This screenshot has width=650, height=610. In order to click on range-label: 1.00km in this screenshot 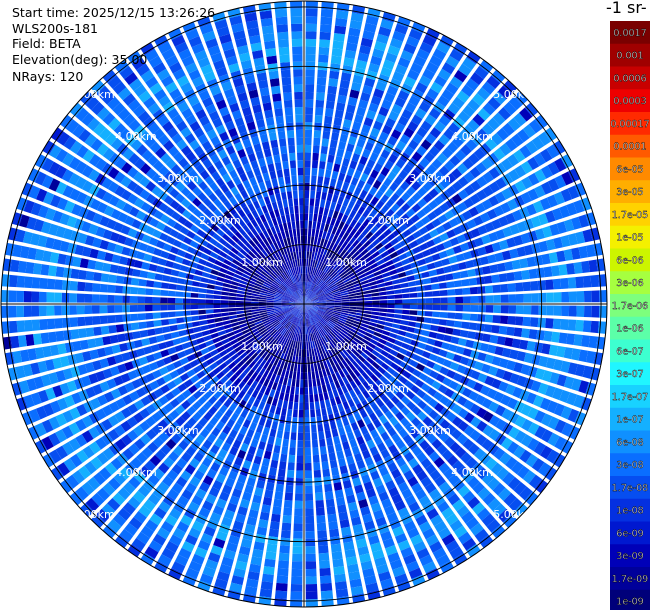, I will do `click(346, 262)`.